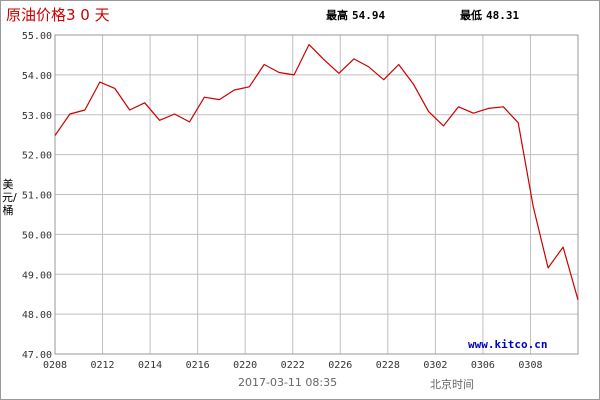 This screenshot has width=600, height=400. What do you see at coordinates (471, 15) in the screenshot?
I see `low-label: 最低` at bounding box center [471, 15].